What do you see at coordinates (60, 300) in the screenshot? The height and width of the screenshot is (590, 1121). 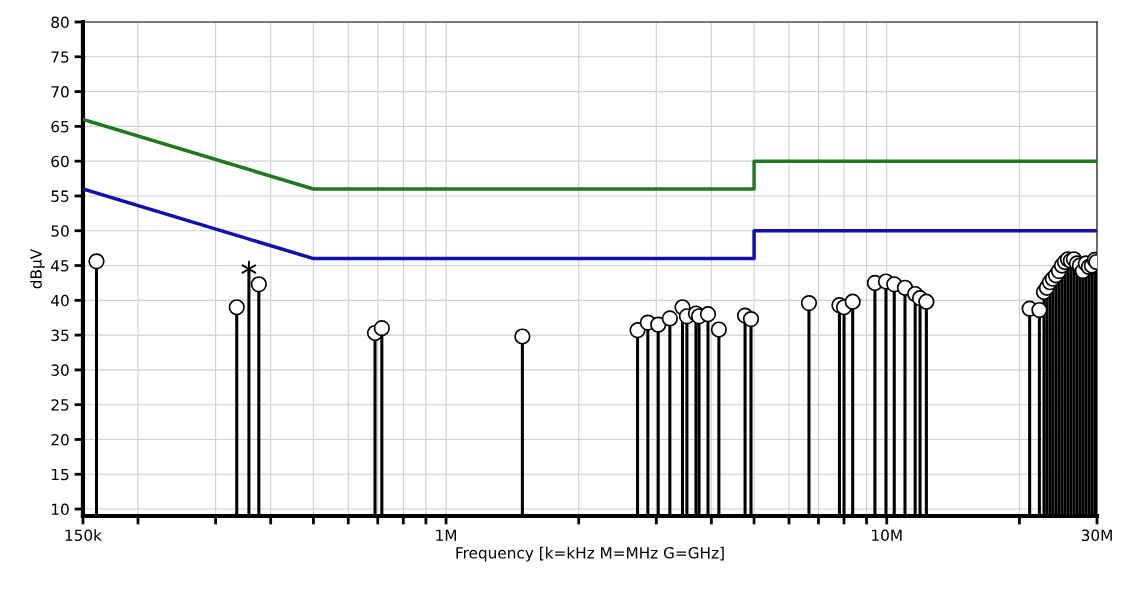 I see `y-tick-label: 40` at bounding box center [60, 300].